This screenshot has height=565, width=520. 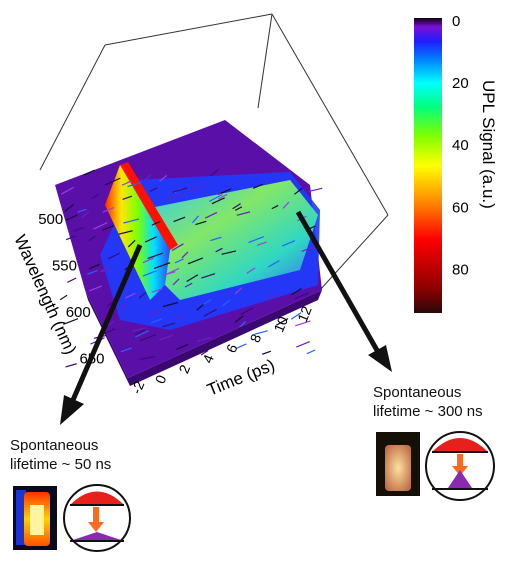 I want to click on colorbar-tick-4: 80, so click(x=460, y=269).